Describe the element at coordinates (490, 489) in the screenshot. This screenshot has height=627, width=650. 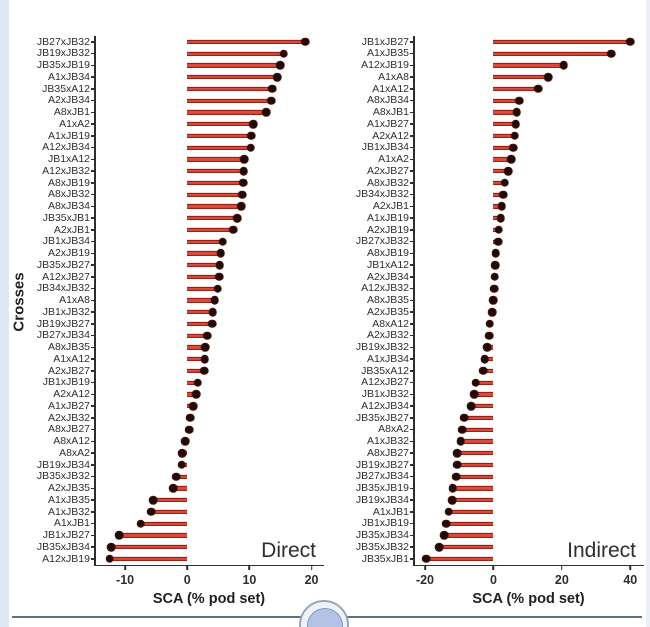
I see `lollipop-row: JB35xJB19` at that location.